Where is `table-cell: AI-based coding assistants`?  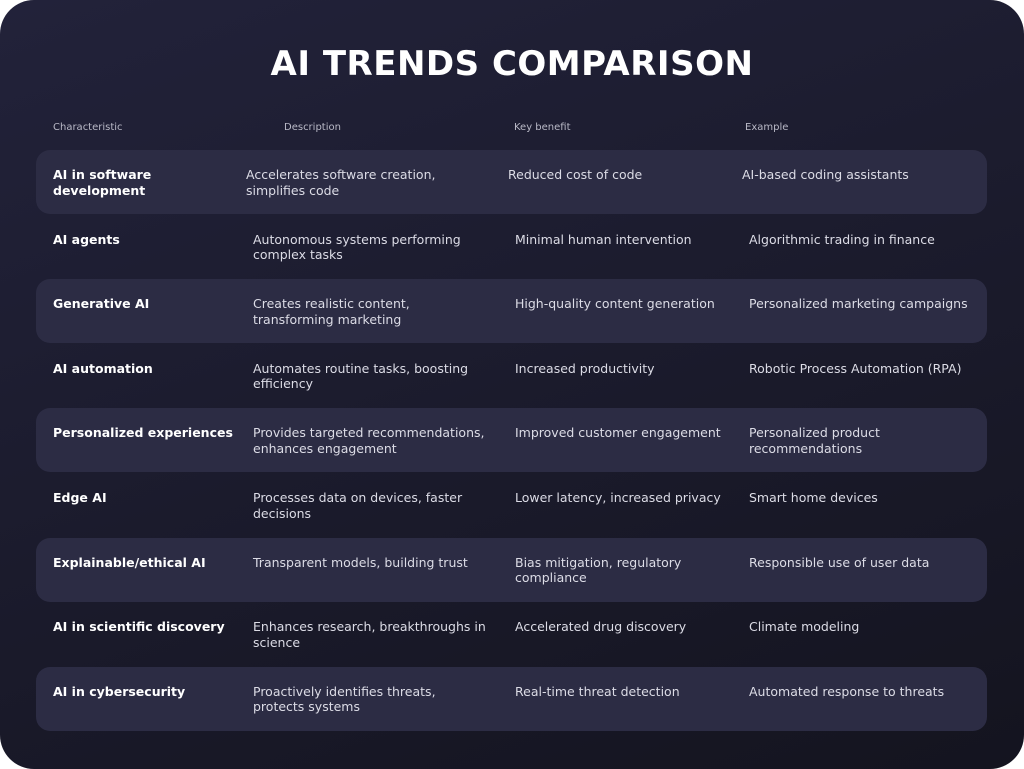
table-cell: AI-based coding assistants is located at coordinates (825, 174).